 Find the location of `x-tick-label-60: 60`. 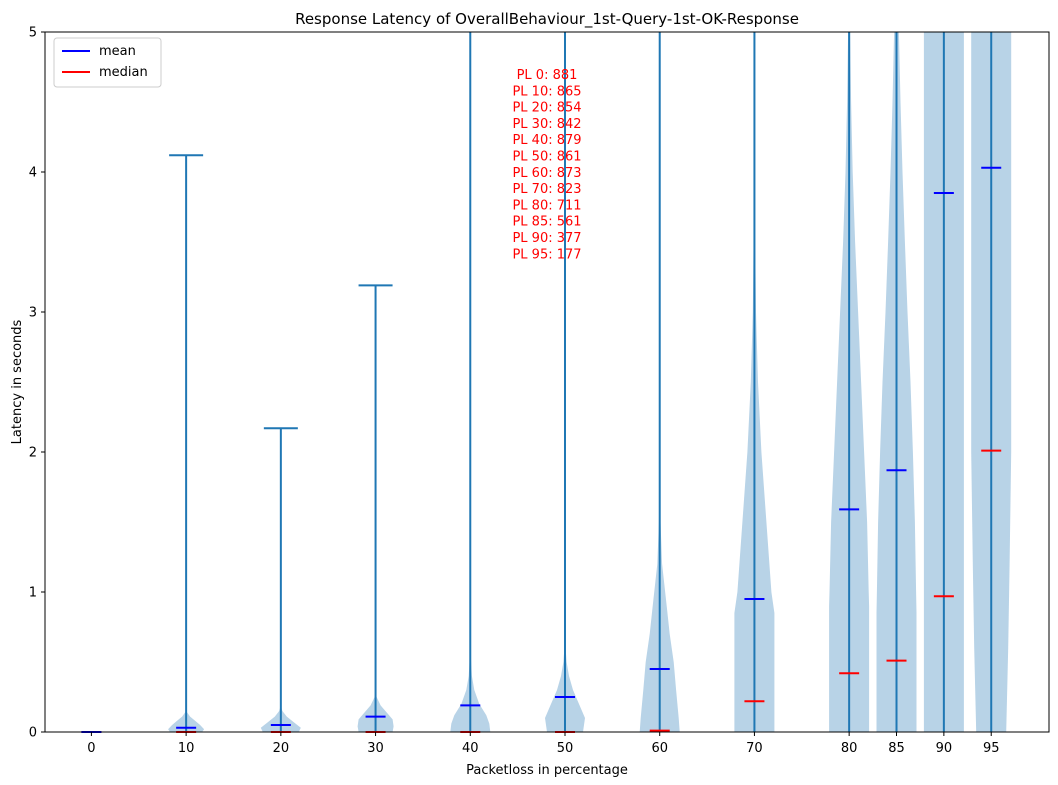

x-tick-label-60: 60 is located at coordinates (659, 748).